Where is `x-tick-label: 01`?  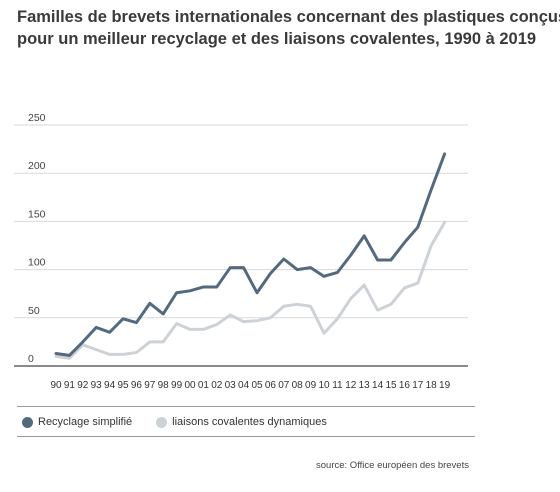 x-tick-label: 01 is located at coordinates (204, 385).